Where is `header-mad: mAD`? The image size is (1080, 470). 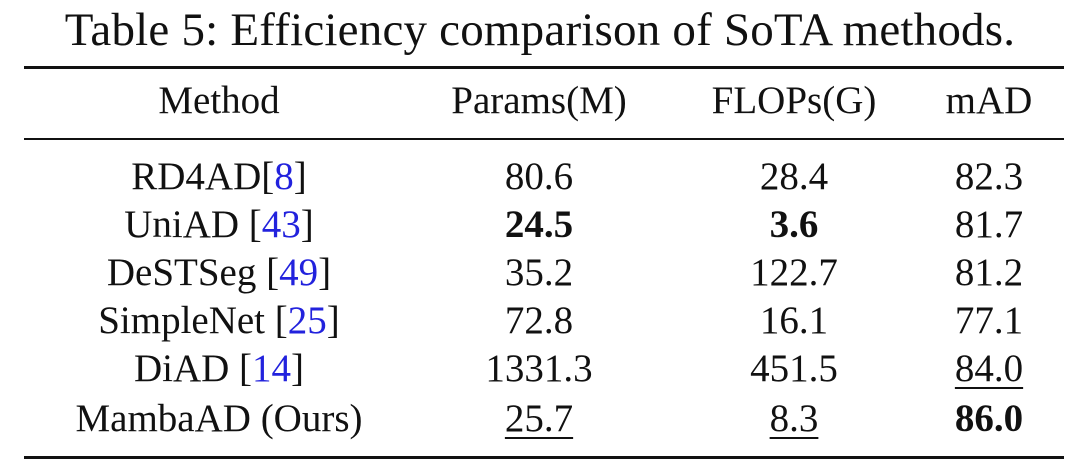
header-mad: mAD is located at coordinates (989, 100).